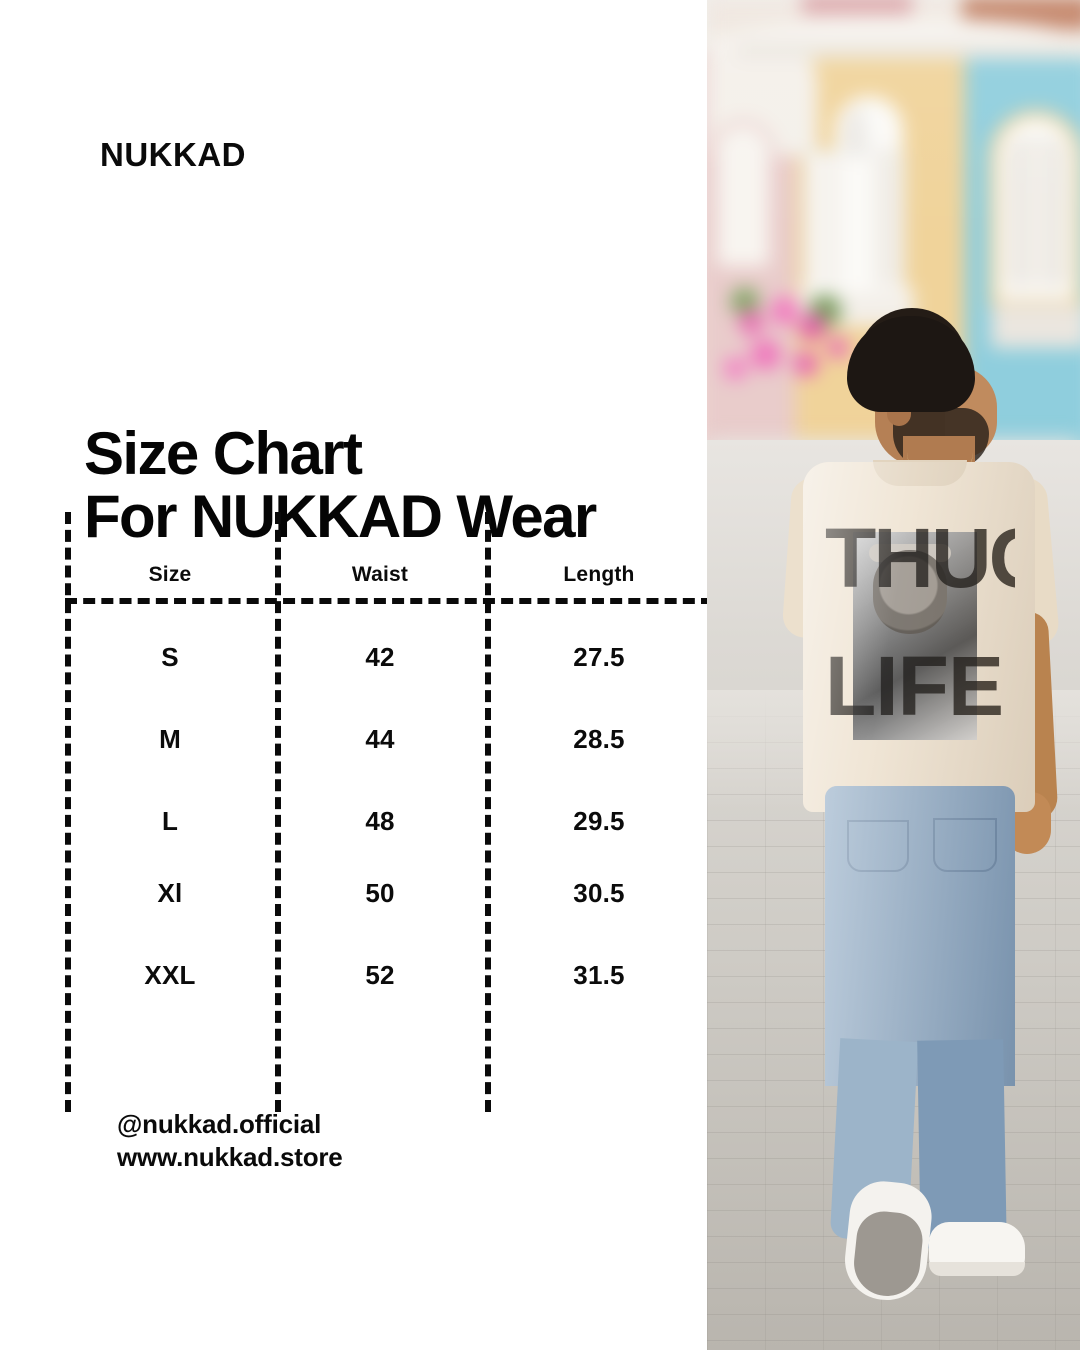 The height and width of the screenshot is (1350, 1080). What do you see at coordinates (869, 130) in the screenshot?
I see `window-fanlight` at bounding box center [869, 130].